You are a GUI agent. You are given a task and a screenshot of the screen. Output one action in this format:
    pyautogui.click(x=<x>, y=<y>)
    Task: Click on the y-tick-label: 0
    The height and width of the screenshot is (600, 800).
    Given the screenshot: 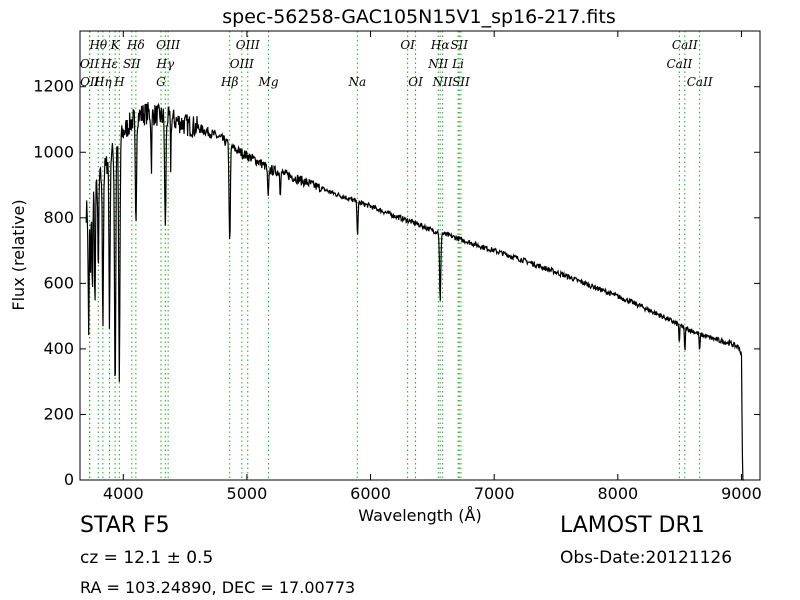 What is the action you would take?
    pyautogui.click(x=69, y=479)
    